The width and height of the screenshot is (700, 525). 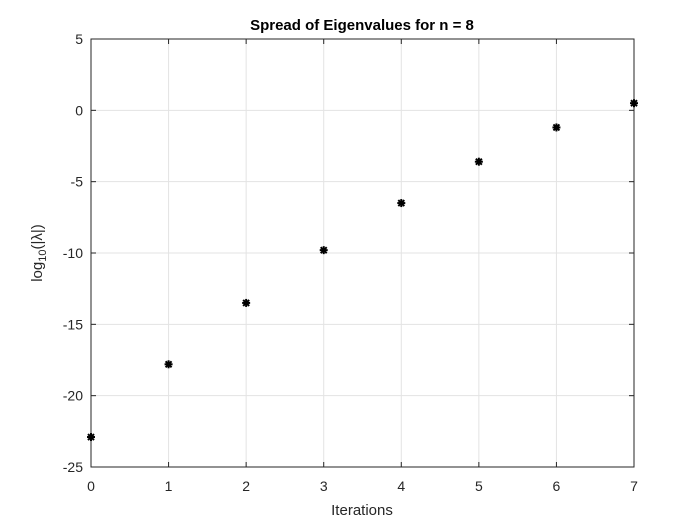 I want to click on y-tick-labels: 5 0 -5 -10 -15 -20 -25, so click(x=73, y=253).